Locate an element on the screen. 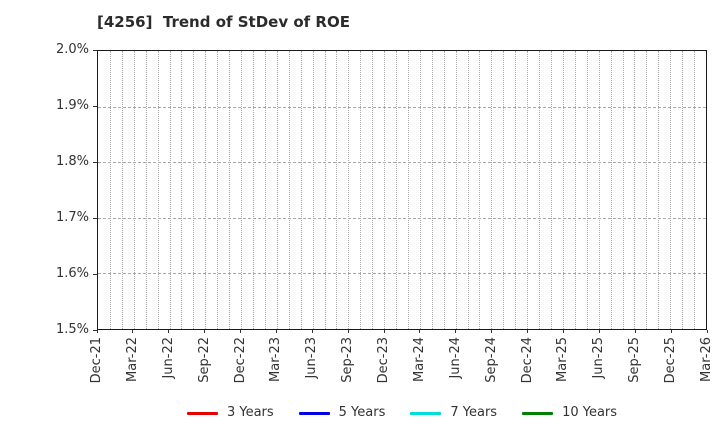 Image resolution: width=720 pixels, height=440 pixels. x-tick-label: Dec-21 is located at coordinates (96, 360).